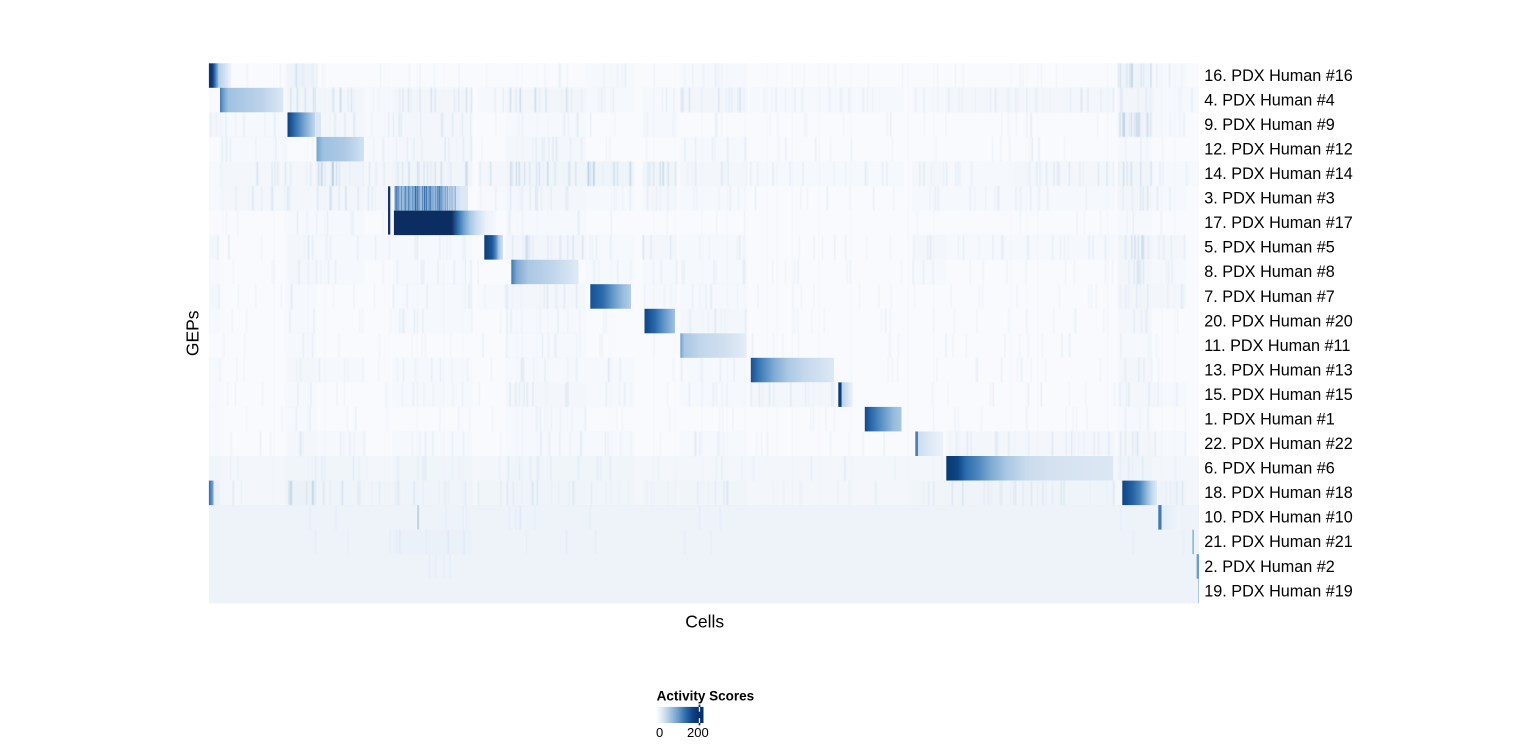 The image size is (1540, 748). What do you see at coordinates (706, 695) in the screenshot?
I see `svg-text: Activity Scores` at bounding box center [706, 695].